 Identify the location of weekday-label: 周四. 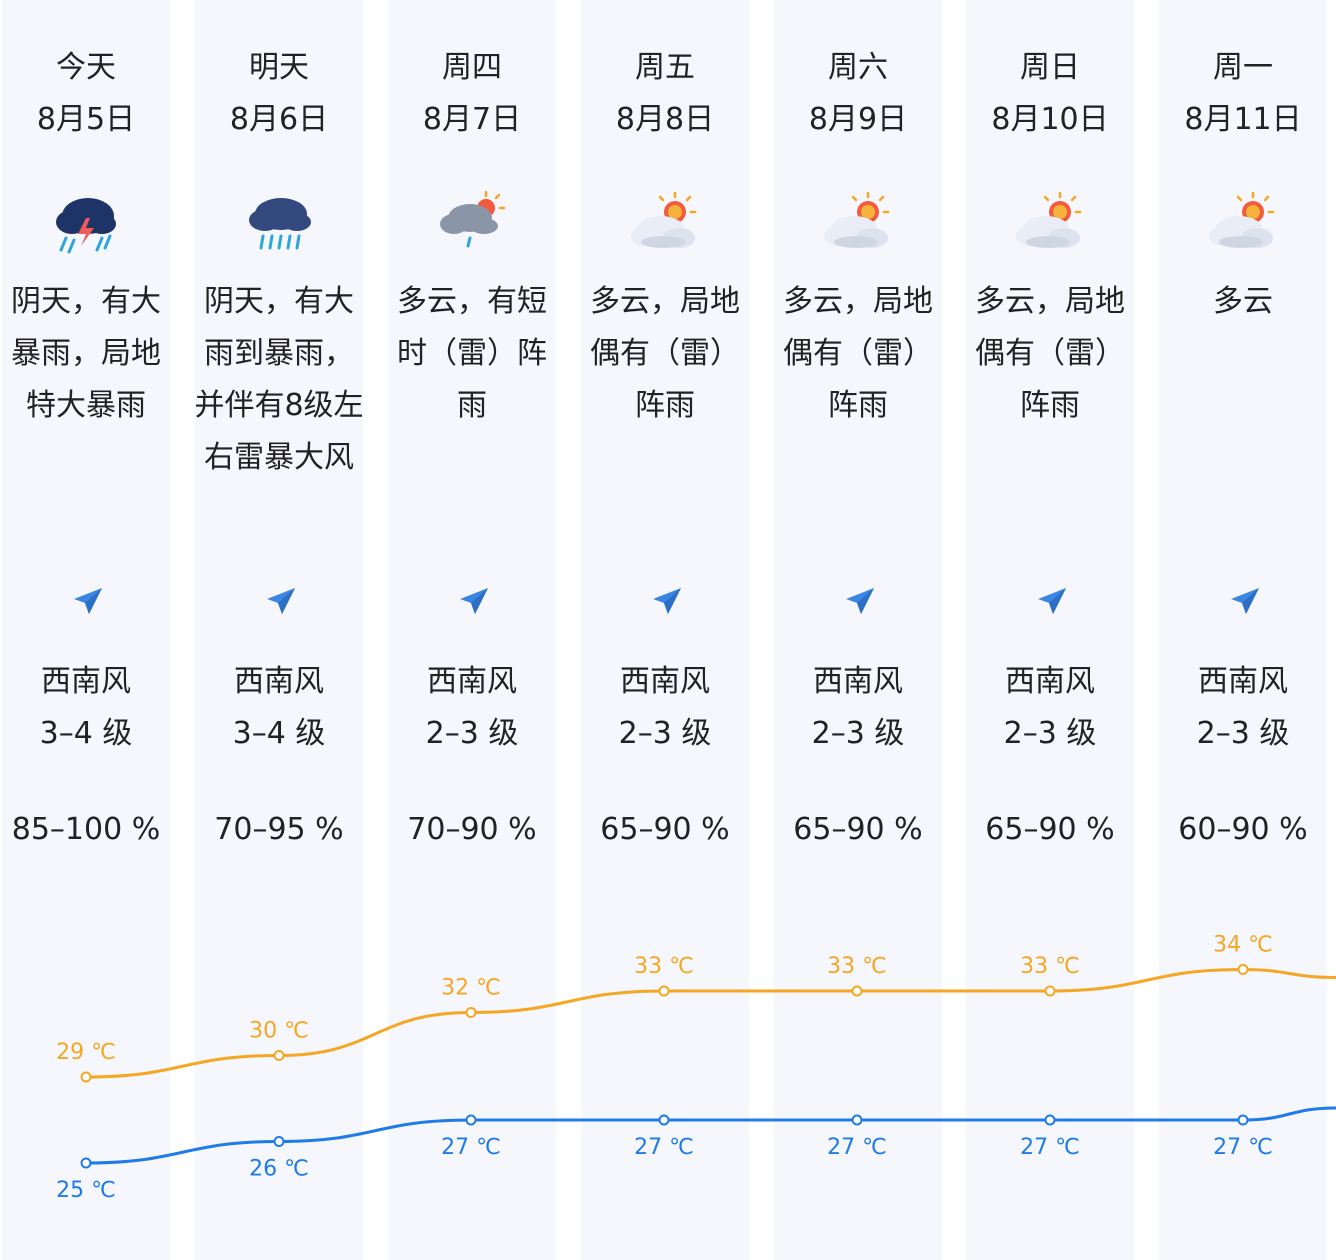
(472, 67).